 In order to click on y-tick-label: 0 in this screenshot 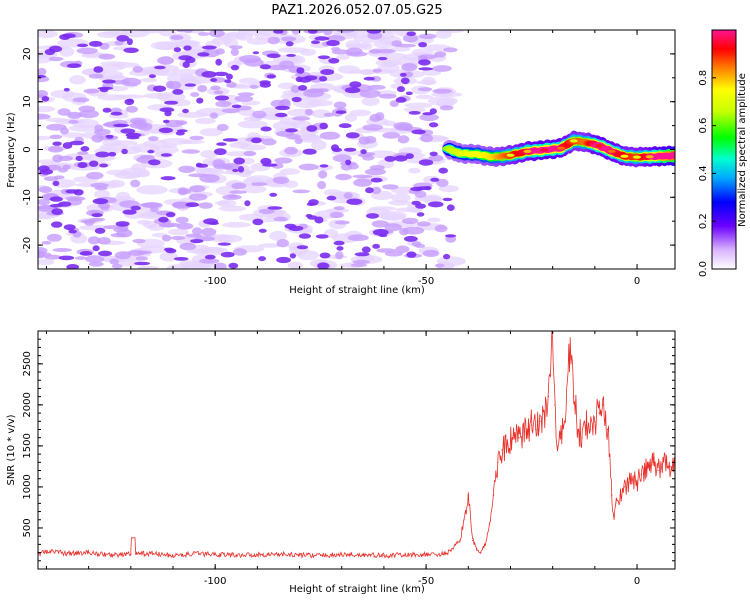, I will do `click(27, 149)`.